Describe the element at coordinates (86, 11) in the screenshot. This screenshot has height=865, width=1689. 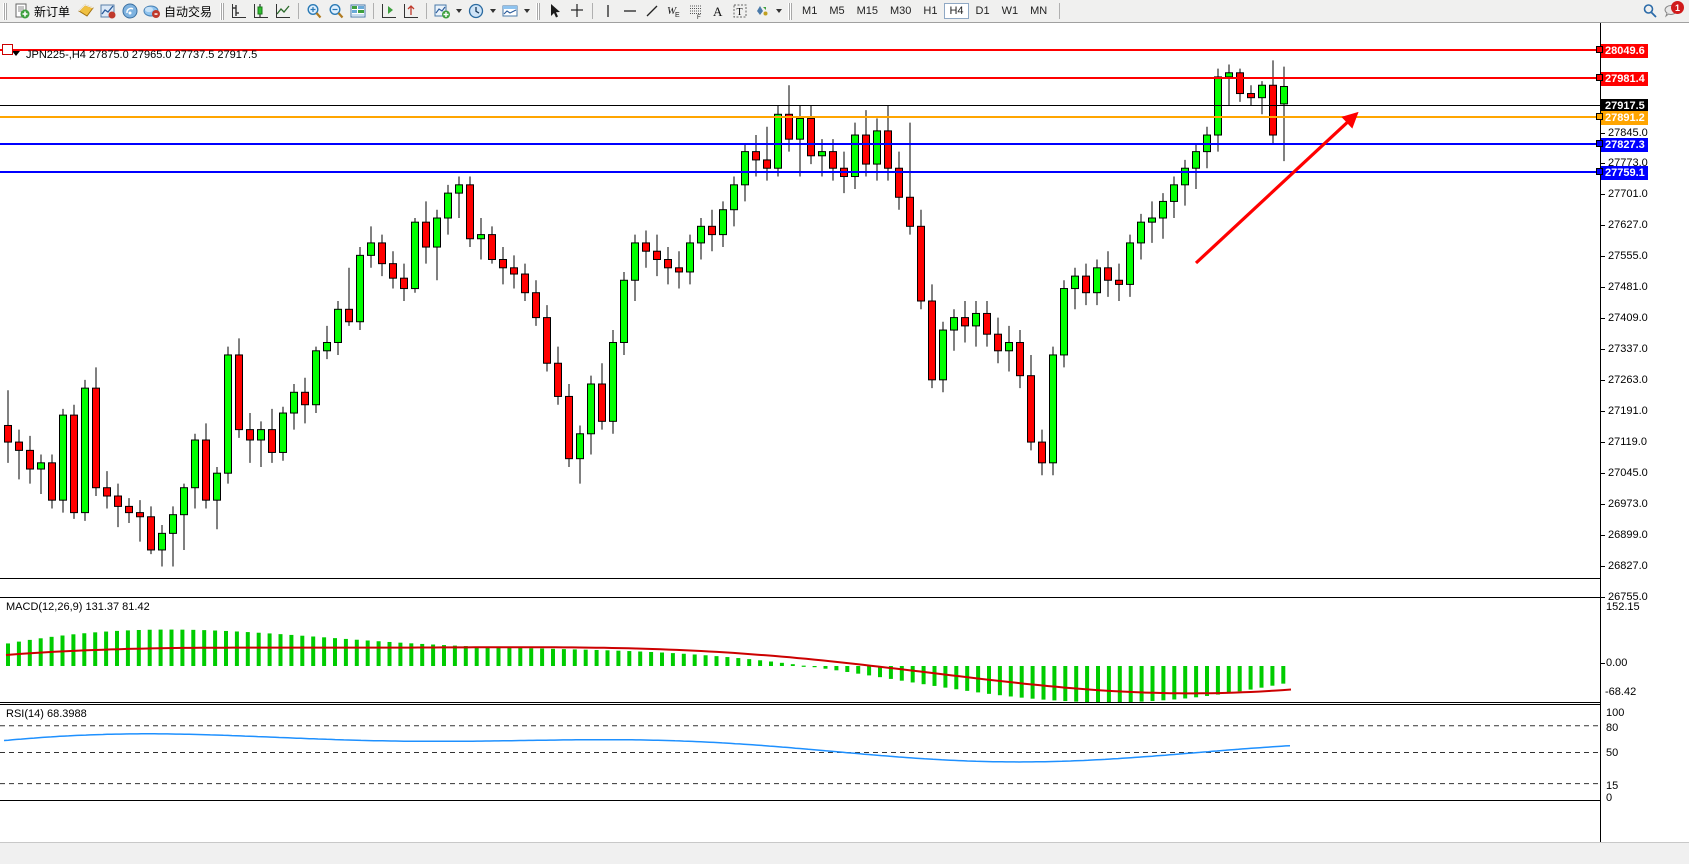
I see `expert-advisors-button` at that location.